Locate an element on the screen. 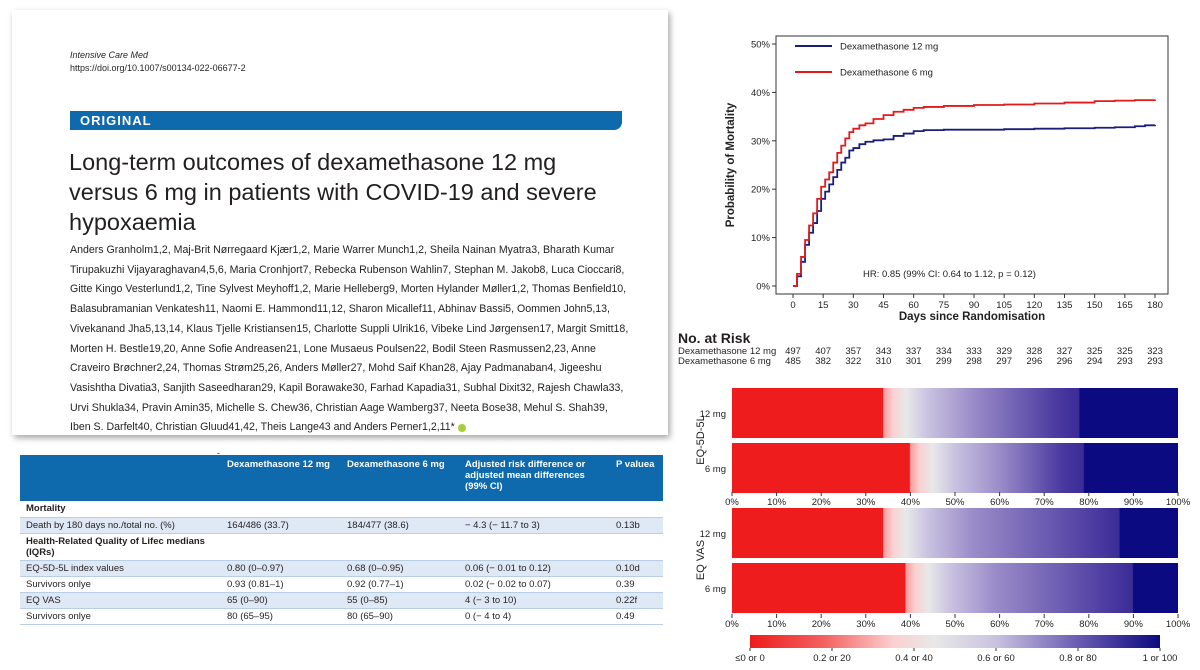 The image size is (1200, 670). table-cell: − 4.3 (− 11.7 to 3) is located at coordinates (534, 525).